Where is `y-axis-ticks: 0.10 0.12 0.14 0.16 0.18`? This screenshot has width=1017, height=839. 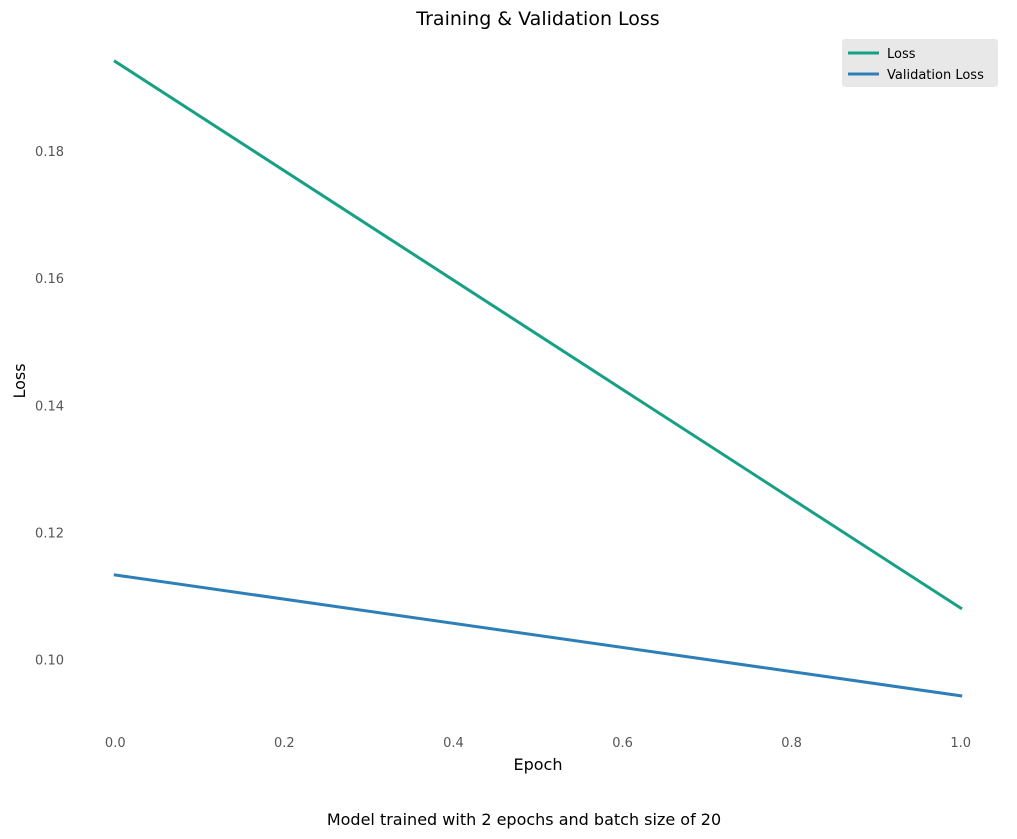 y-axis-ticks: 0.10 0.12 0.14 0.16 0.18 is located at coordinates (49, 406).